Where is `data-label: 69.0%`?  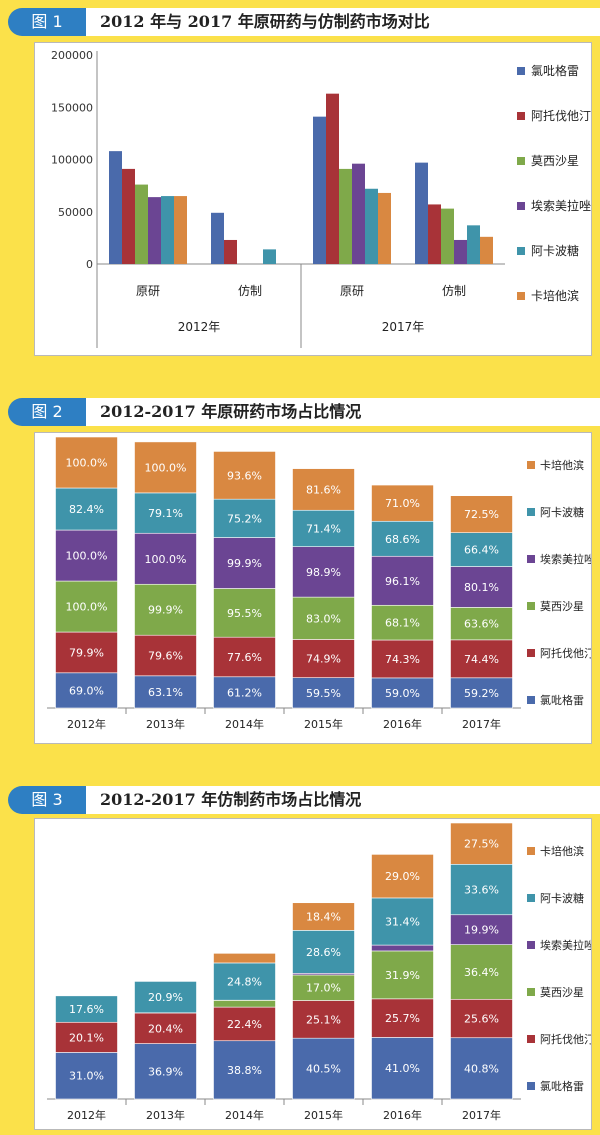 data-label: 69.0% is located at coordinates (86, 690).